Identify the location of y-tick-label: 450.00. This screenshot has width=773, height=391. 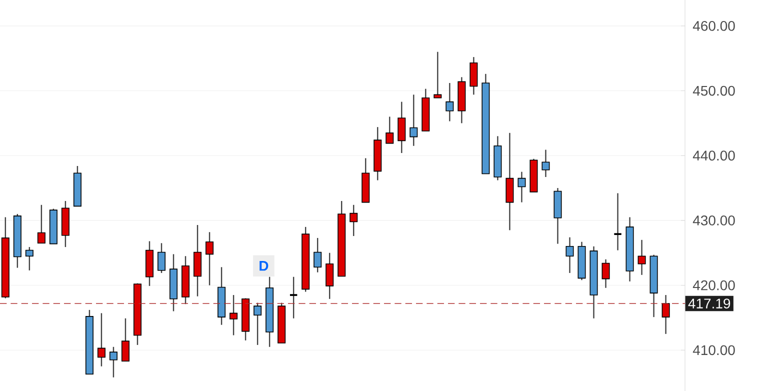
(713, 91).